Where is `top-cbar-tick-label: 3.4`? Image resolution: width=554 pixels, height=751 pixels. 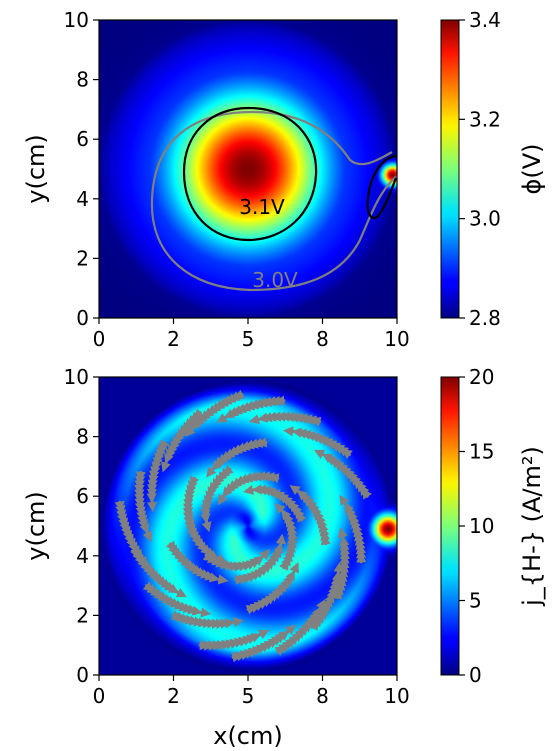 top-cbar-tick-label: 3.4 is located at coordinates (485, 20).